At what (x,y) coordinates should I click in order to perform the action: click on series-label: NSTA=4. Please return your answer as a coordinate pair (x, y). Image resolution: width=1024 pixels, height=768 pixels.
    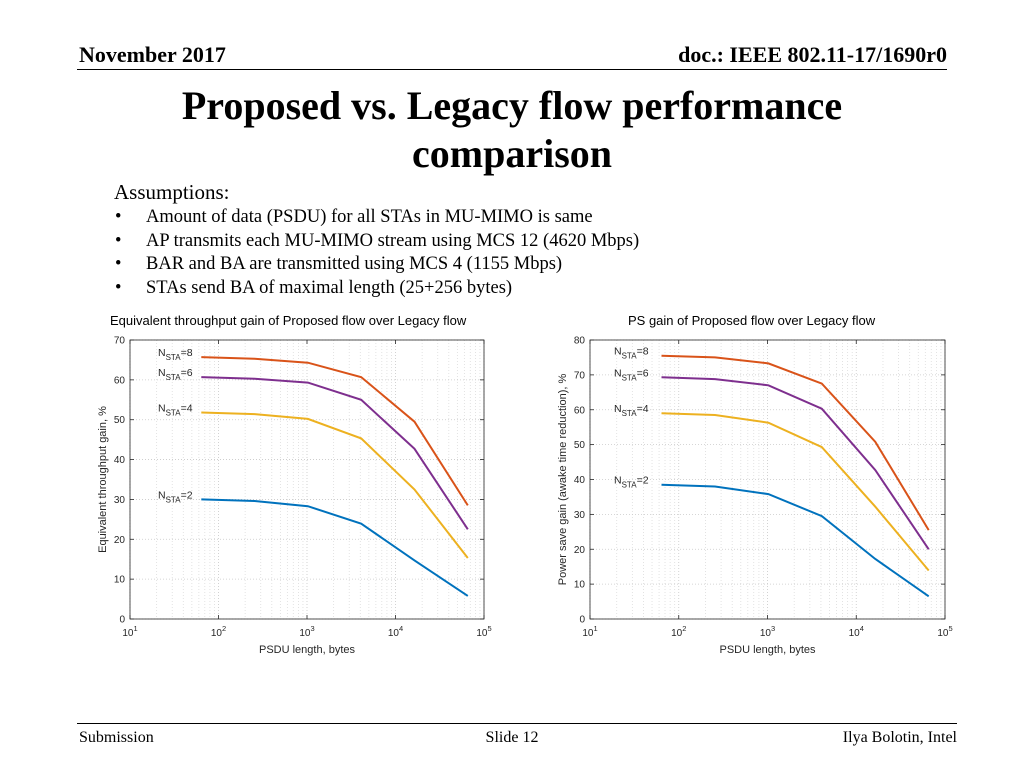
    Looking at the image, I should click on (175, 410).